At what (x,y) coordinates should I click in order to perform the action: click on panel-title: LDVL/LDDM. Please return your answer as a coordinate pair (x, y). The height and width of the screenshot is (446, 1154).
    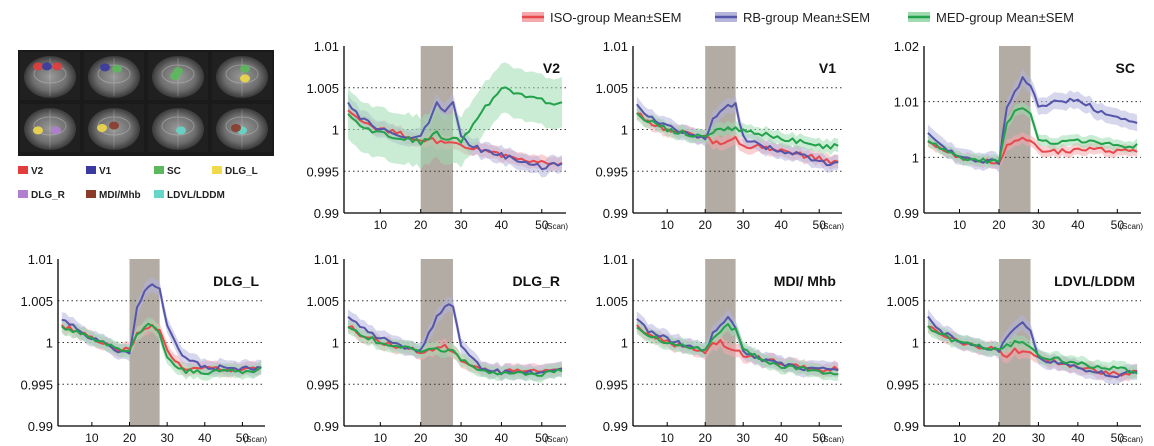
    Looking at the image, I should click on (1094, 281).